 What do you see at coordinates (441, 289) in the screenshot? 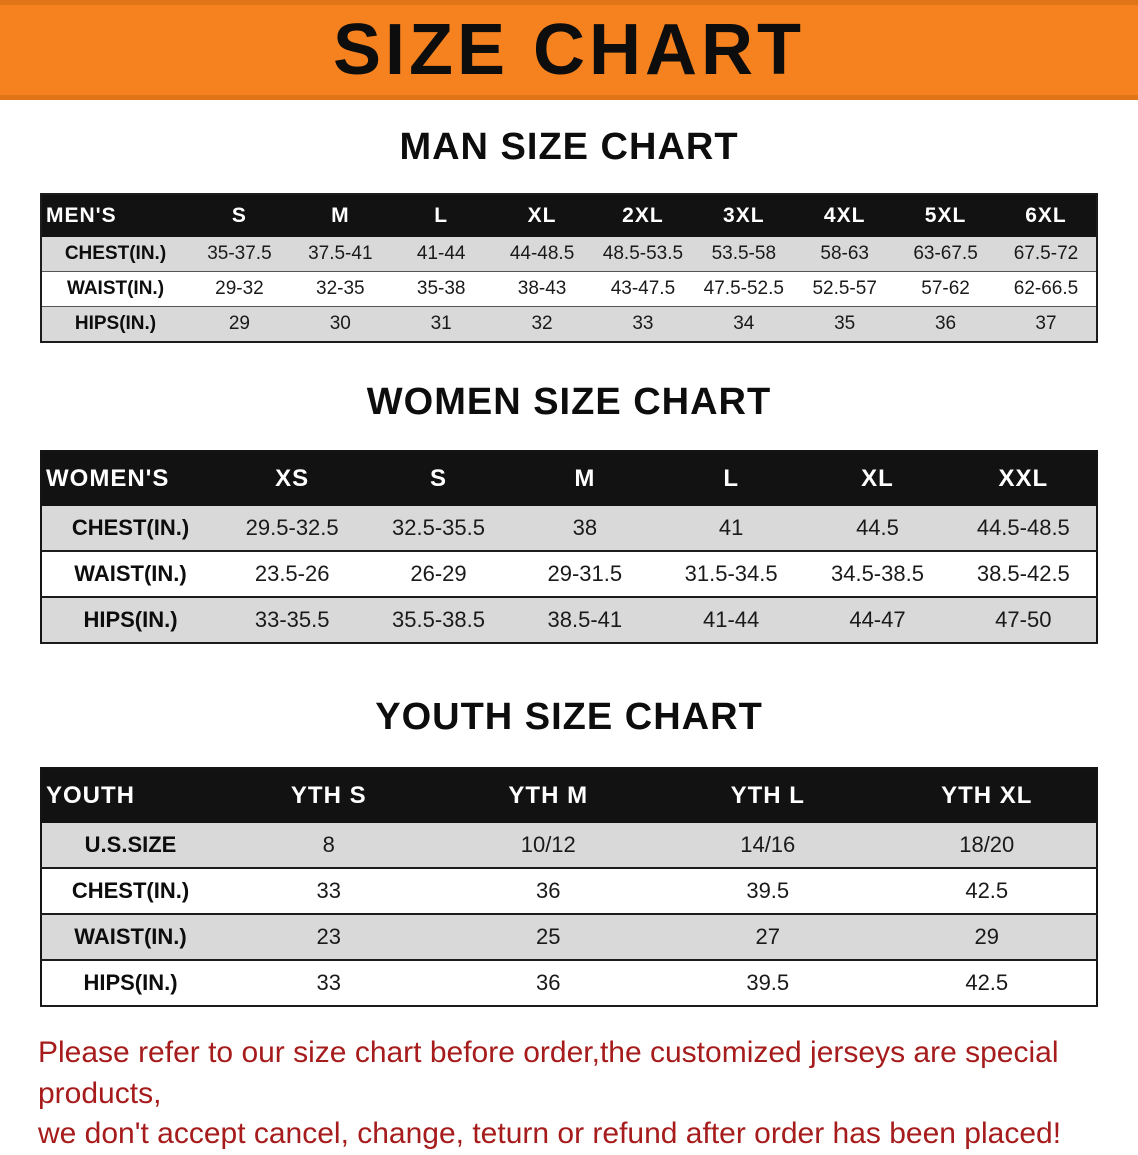
I see `size-value: 35-38` at bounding box center [441, 289].